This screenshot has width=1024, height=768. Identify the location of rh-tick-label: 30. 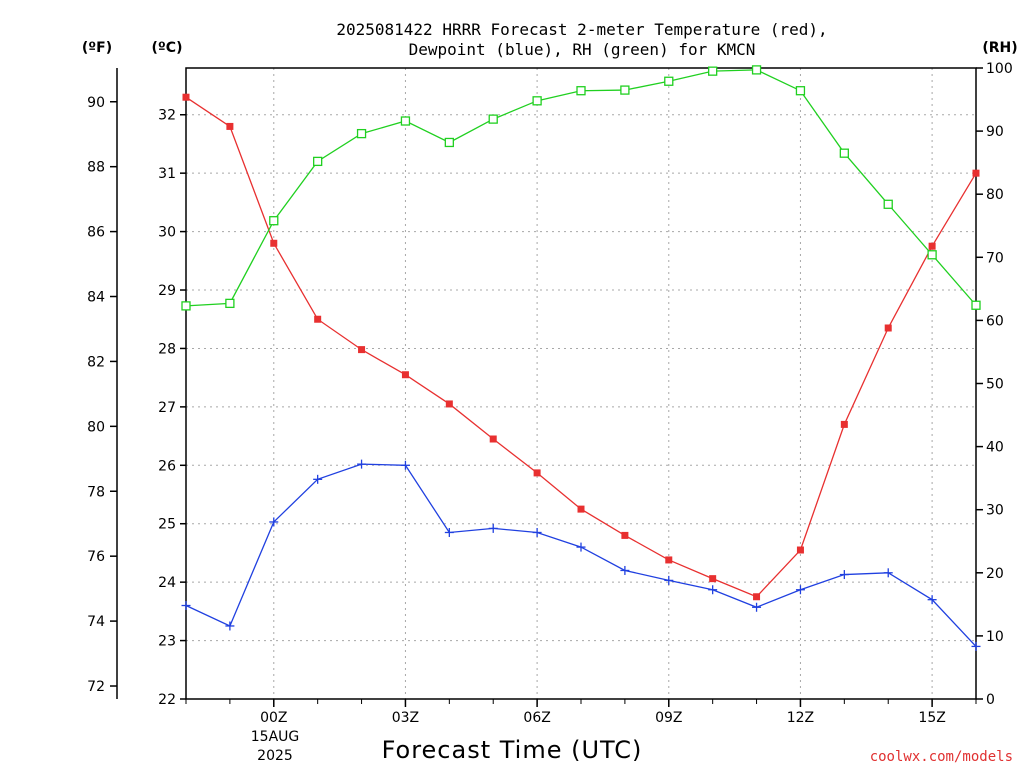
(995, 511).